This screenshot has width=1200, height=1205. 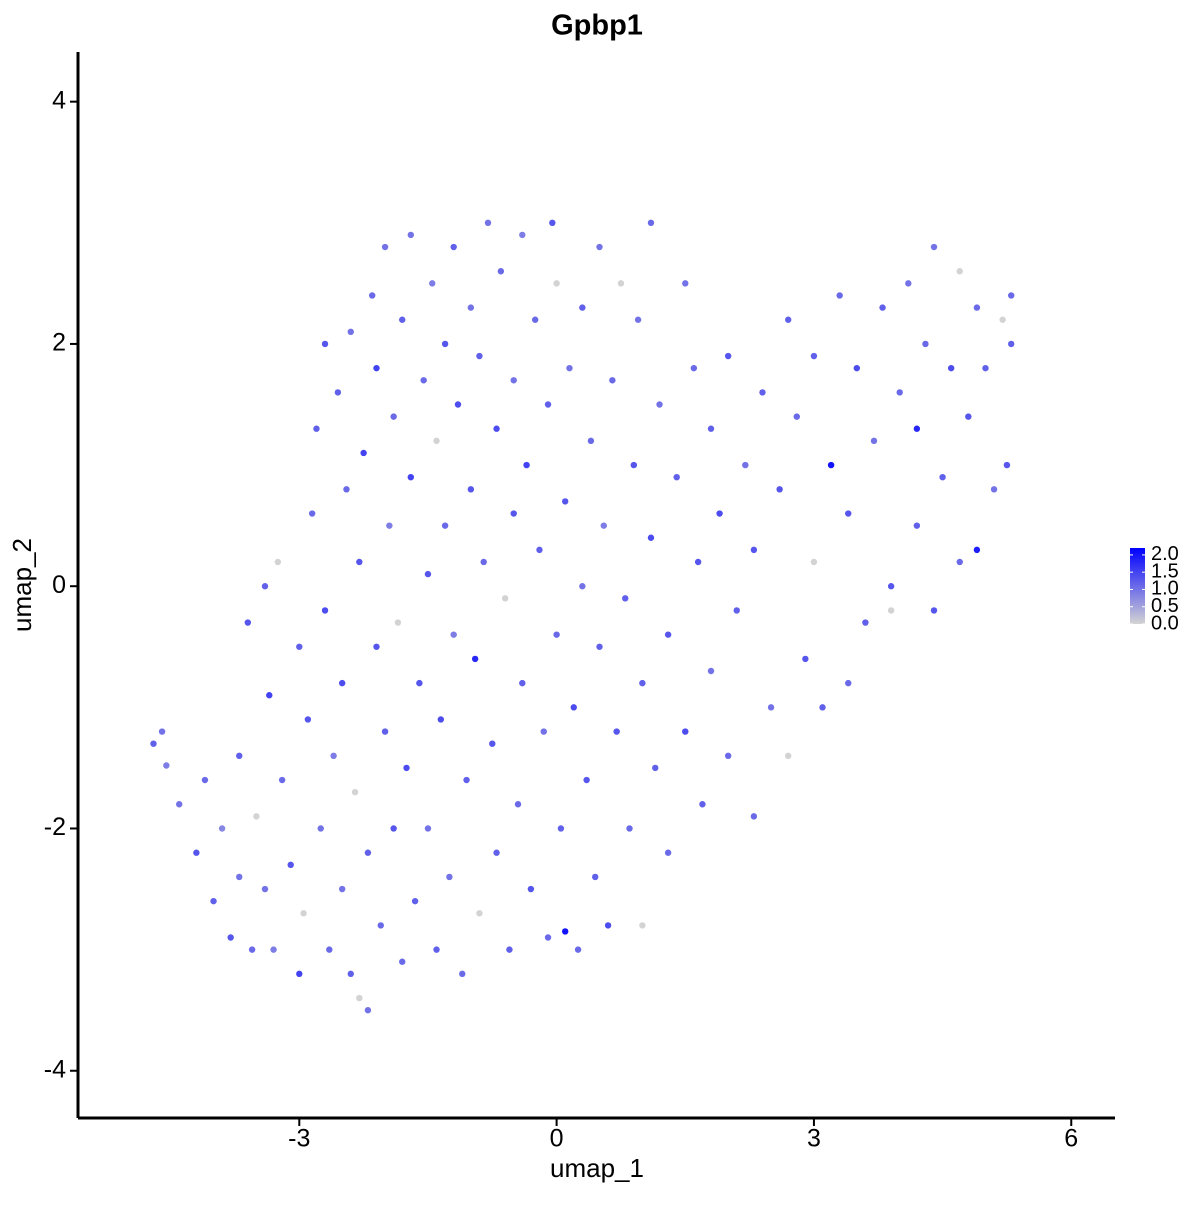 I want to click on x-tick-label: 0, so click(x=557, y=1139).